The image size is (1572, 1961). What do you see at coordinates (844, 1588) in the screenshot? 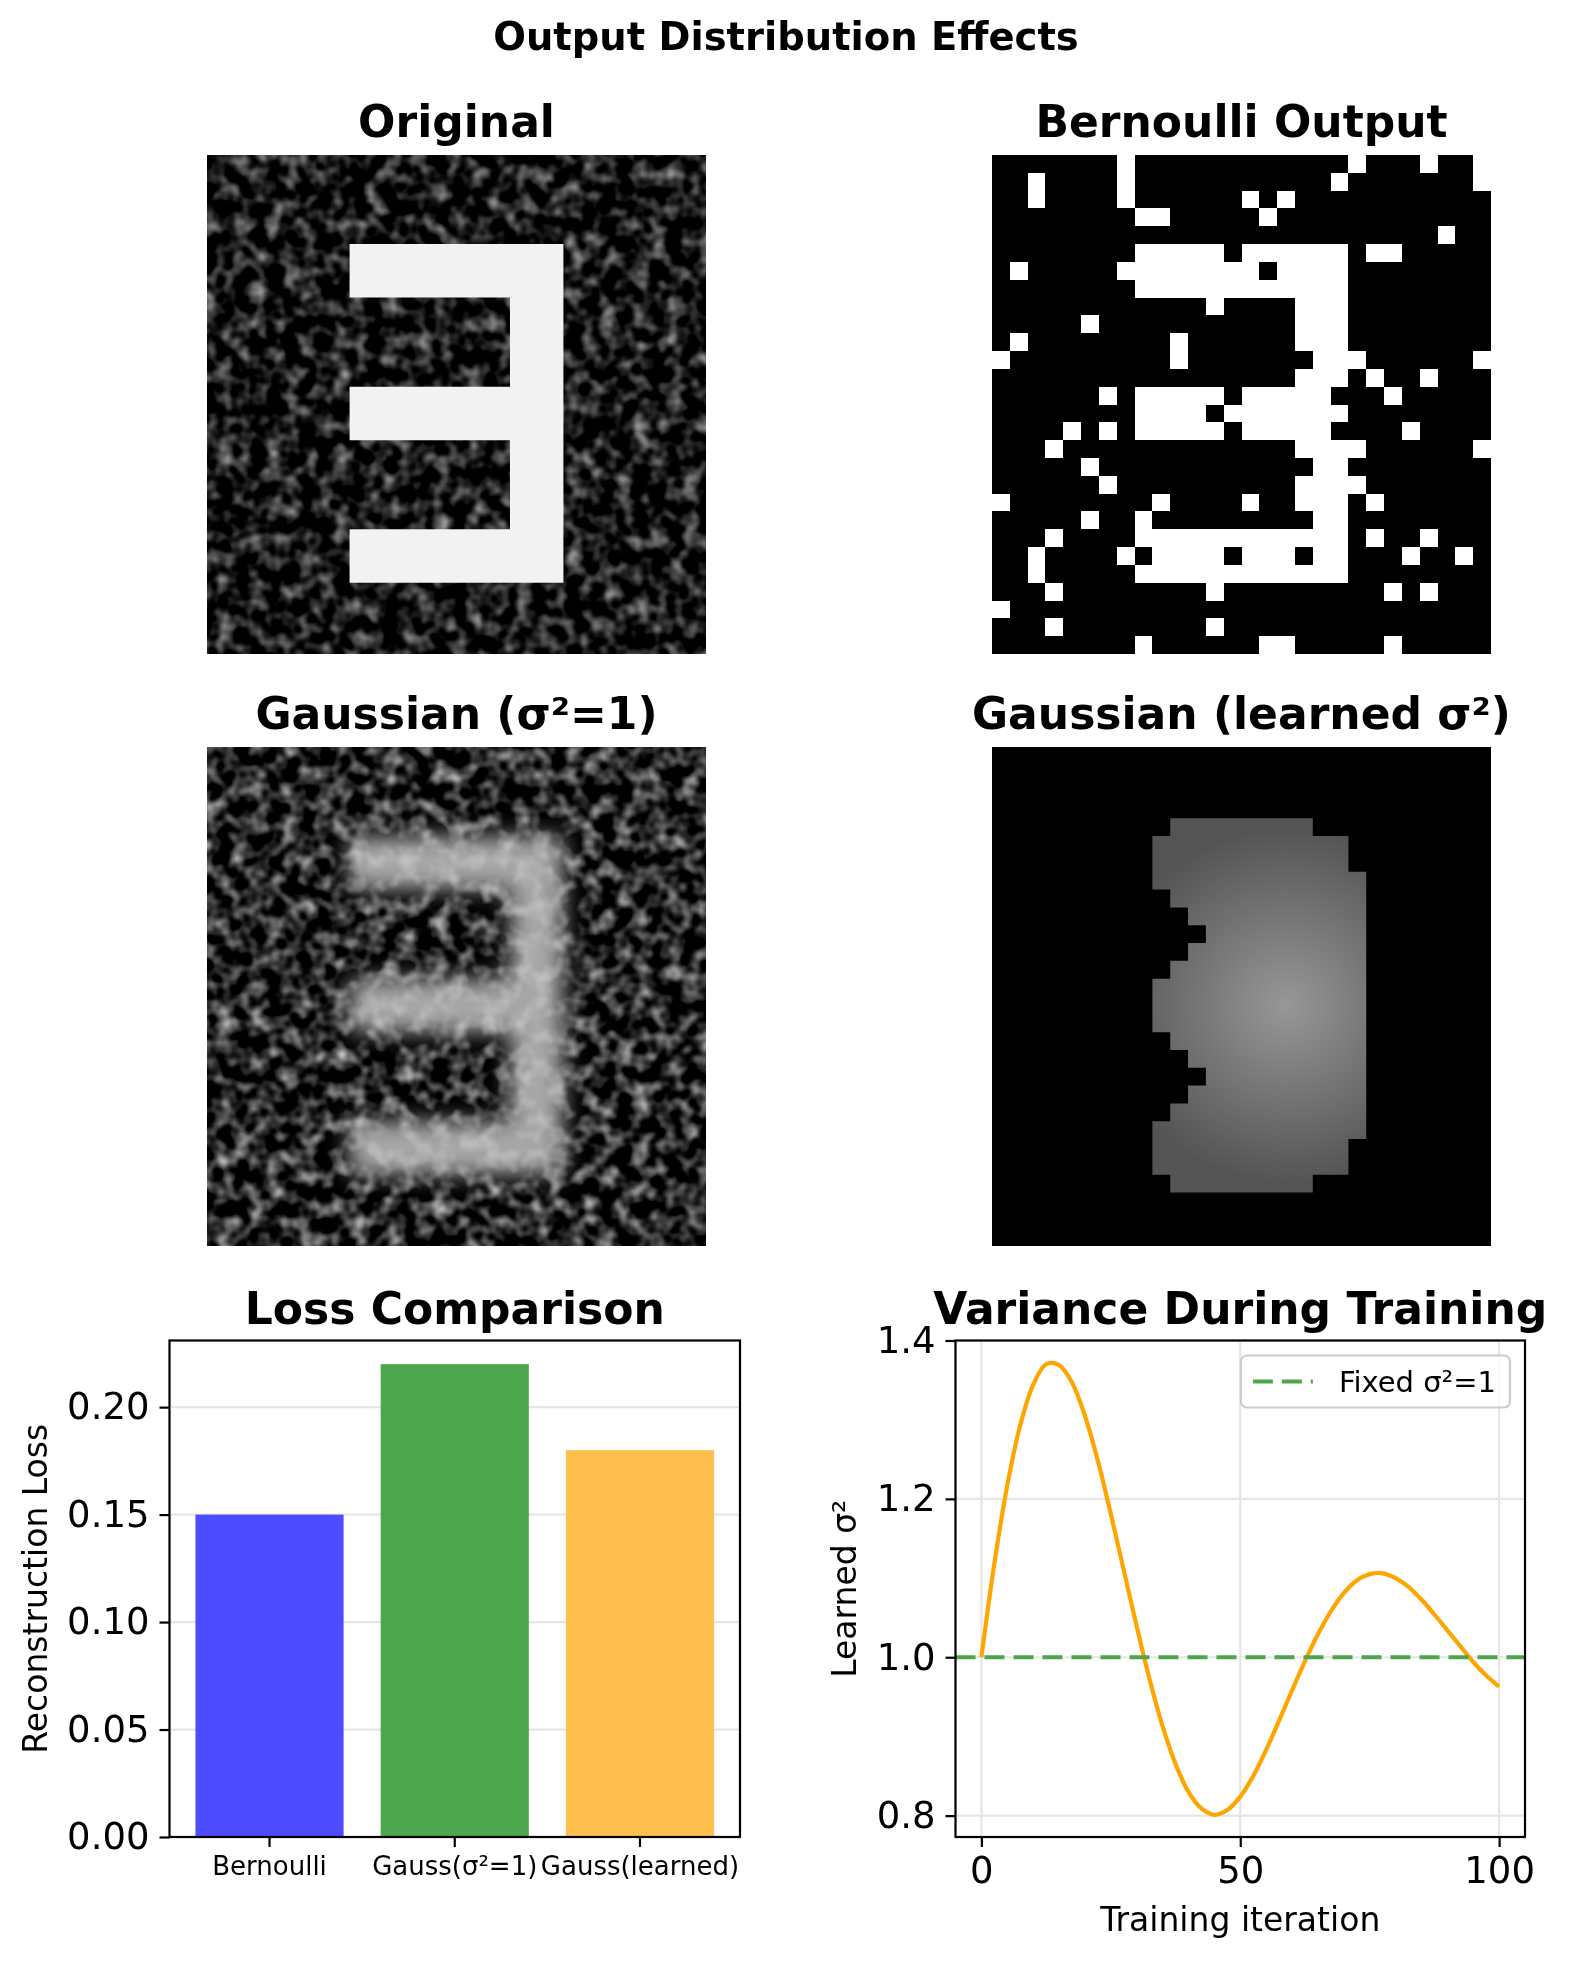
I see `y-axis-title: Learned σ²` at bounding box center [844, 1588].